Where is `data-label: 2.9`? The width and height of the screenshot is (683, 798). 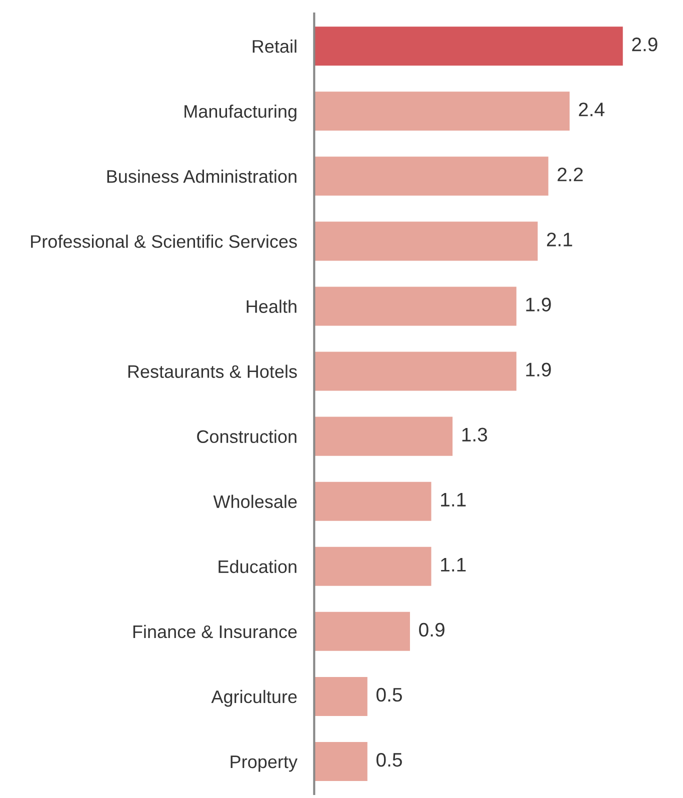 data-label: 2.9 is located at coordinates (645, 45).